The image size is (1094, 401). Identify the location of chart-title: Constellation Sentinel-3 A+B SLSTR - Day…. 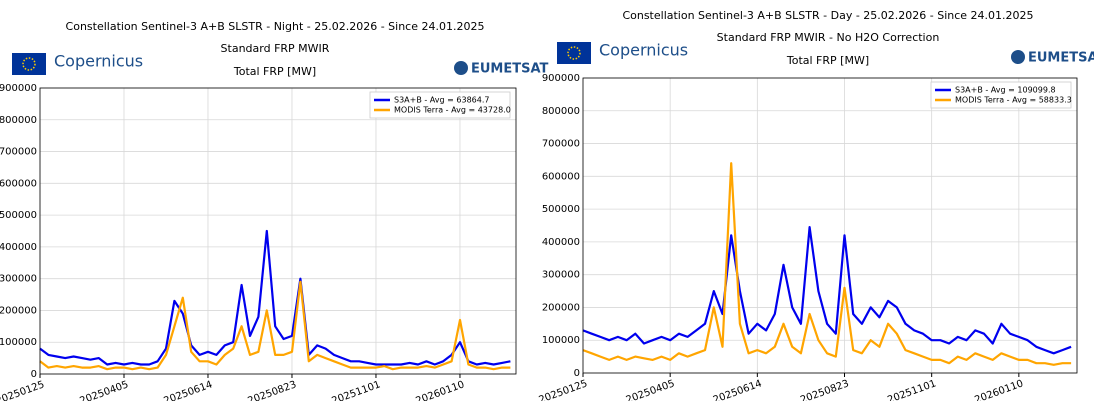
(827, 15).